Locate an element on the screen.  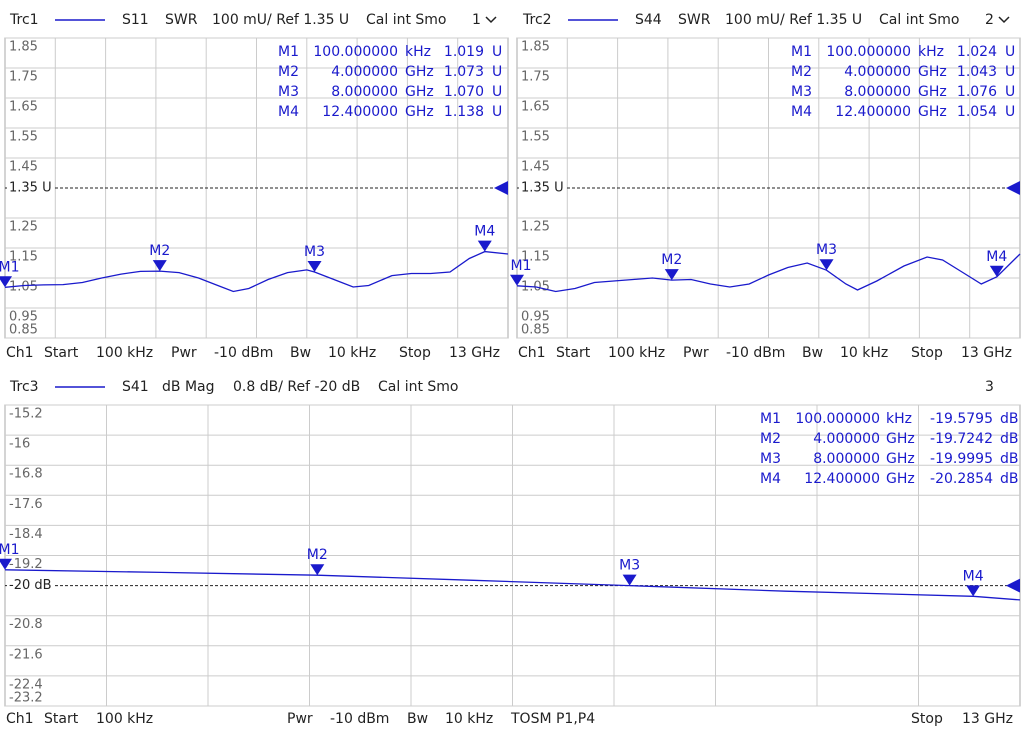
y-tick-label: 1.55 is located at coordinates (23, 137).